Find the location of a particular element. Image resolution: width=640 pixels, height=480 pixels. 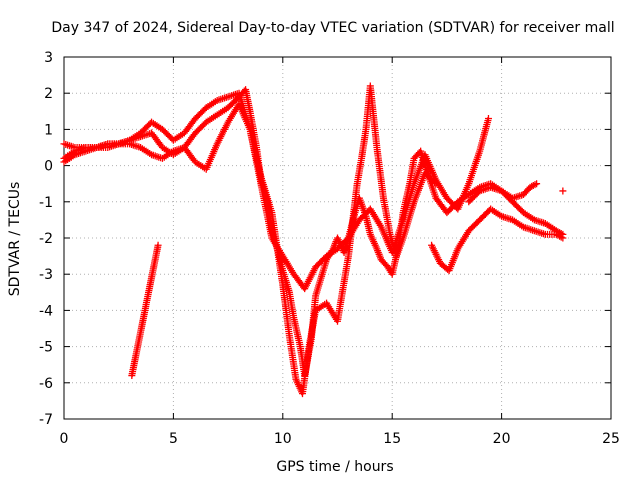

y-tick-label: -6 is located at coordinates (46, 384).